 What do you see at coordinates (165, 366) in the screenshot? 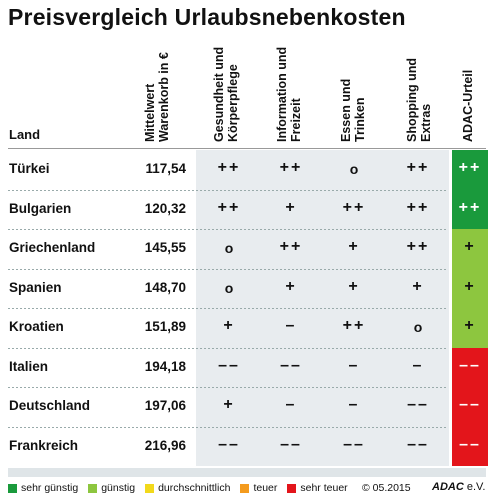
I see `price-value: 194,18` at bounding box center [165, 366].